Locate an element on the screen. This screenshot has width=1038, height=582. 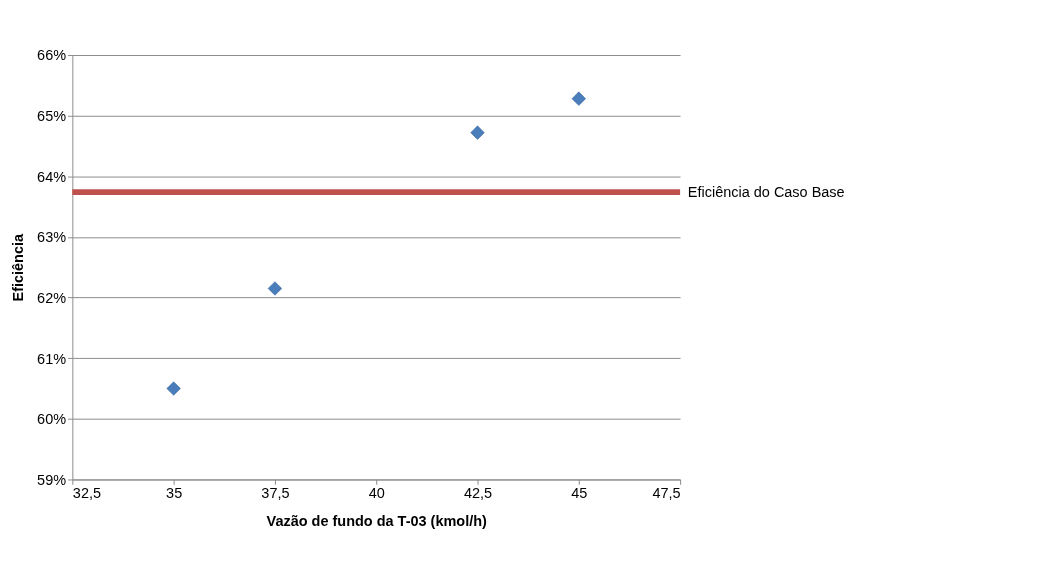
x-tick-label: 37,5 is located at coordinates (275, 493).